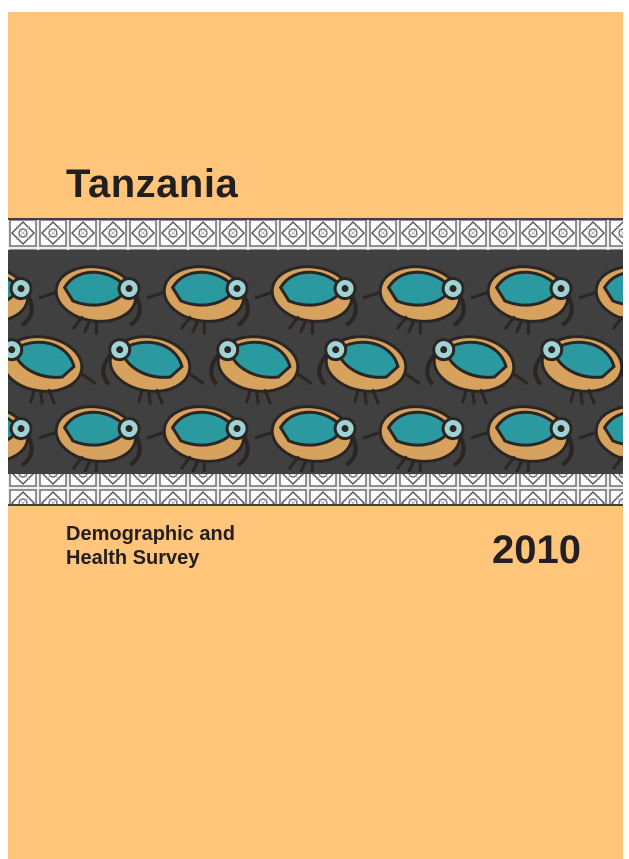 This screenshot has height=859, width=629. Describe the element at coordinates (150, 546) in the screenshot. I see `cover-subtitle: Demographic and Health Survey` at that location.